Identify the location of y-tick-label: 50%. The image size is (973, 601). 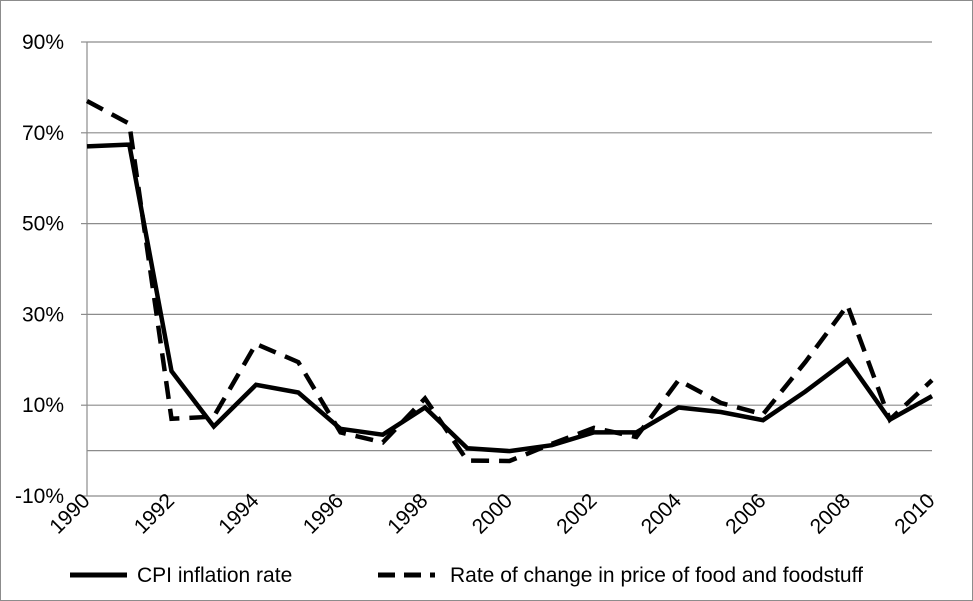
(43, 224).